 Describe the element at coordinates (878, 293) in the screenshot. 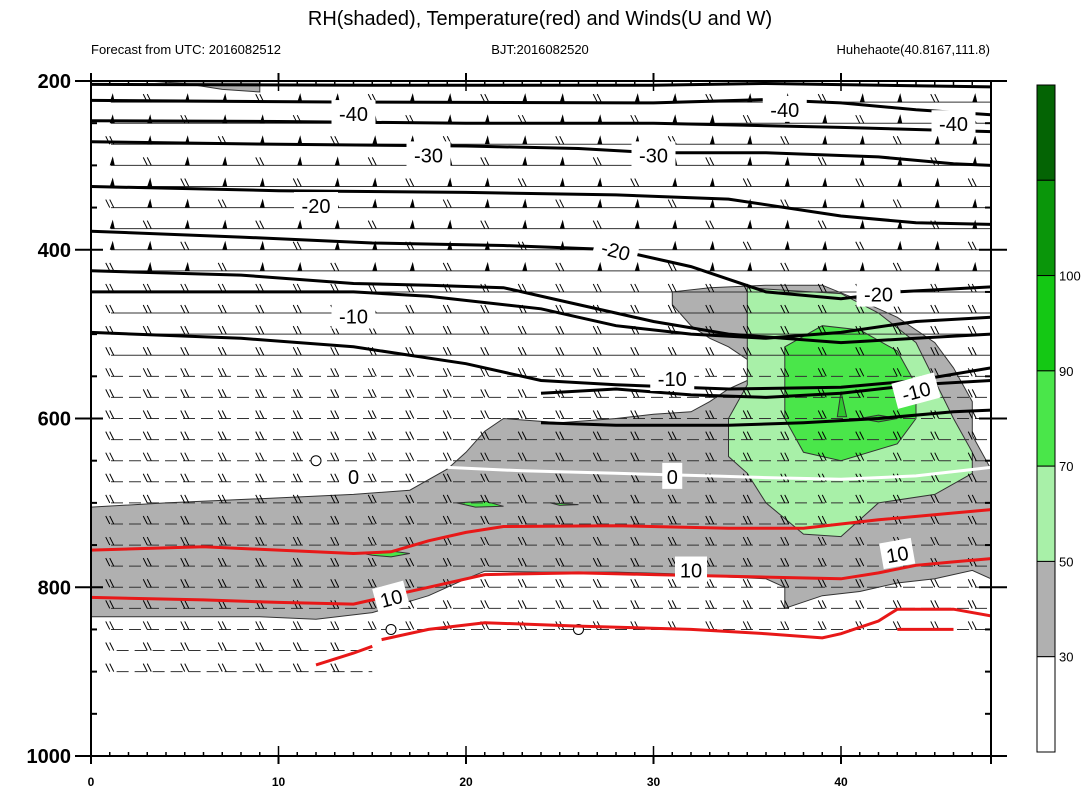

I see `contour-label: -20` at that location.